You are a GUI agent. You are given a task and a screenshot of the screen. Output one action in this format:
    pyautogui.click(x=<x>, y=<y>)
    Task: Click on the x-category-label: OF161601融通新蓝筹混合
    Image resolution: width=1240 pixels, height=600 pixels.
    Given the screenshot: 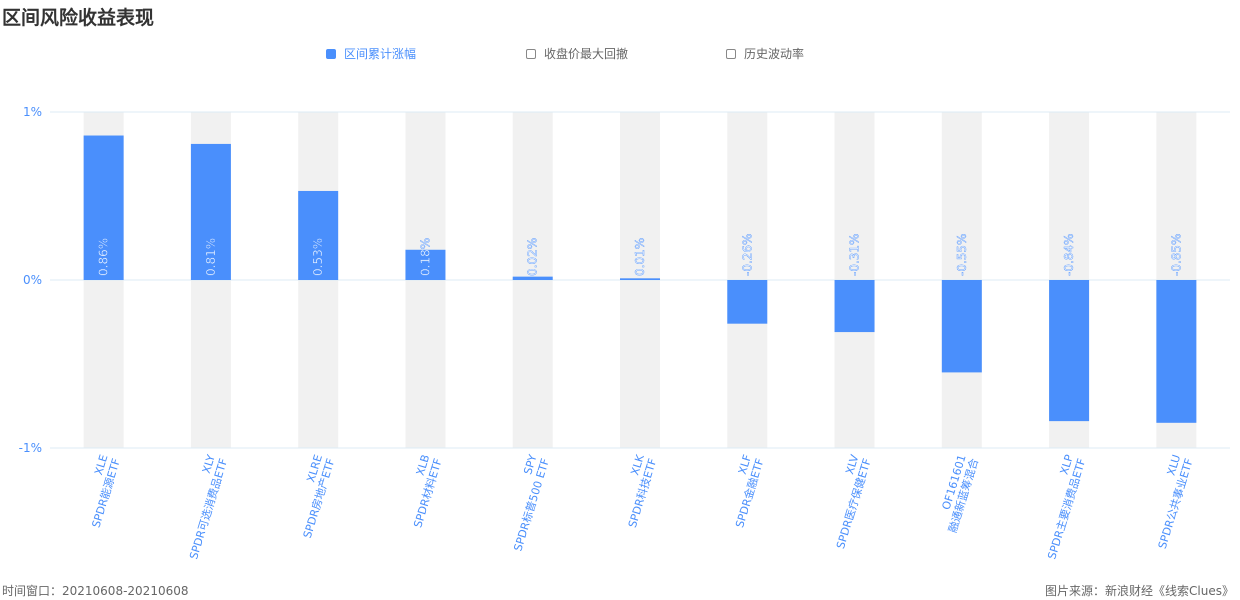 What is the action you would take?
    pyautogui.click(x=957, y=493)
    